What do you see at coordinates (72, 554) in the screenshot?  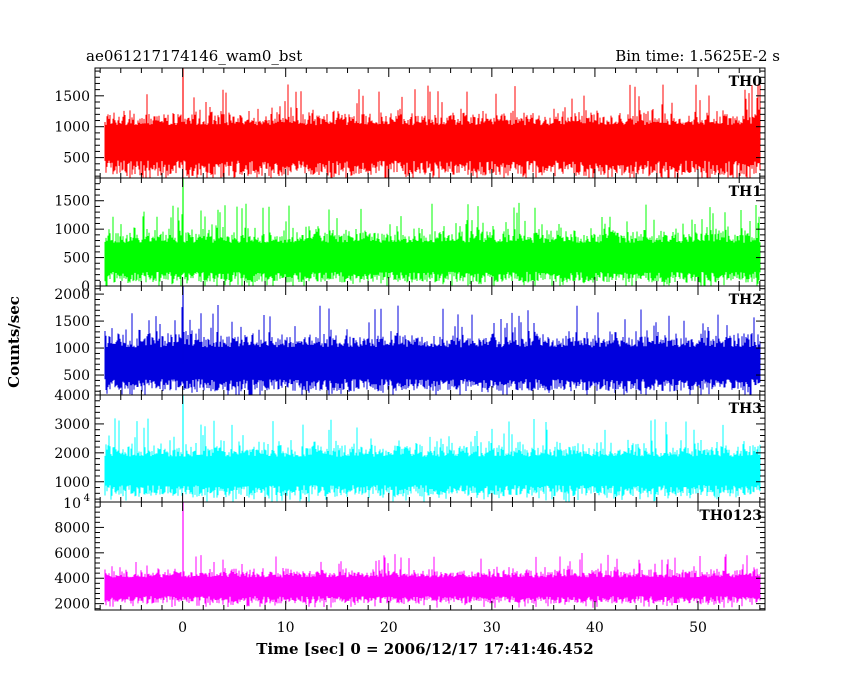 I see `y-tick-label: 6000` at bounding box center [72, 554].